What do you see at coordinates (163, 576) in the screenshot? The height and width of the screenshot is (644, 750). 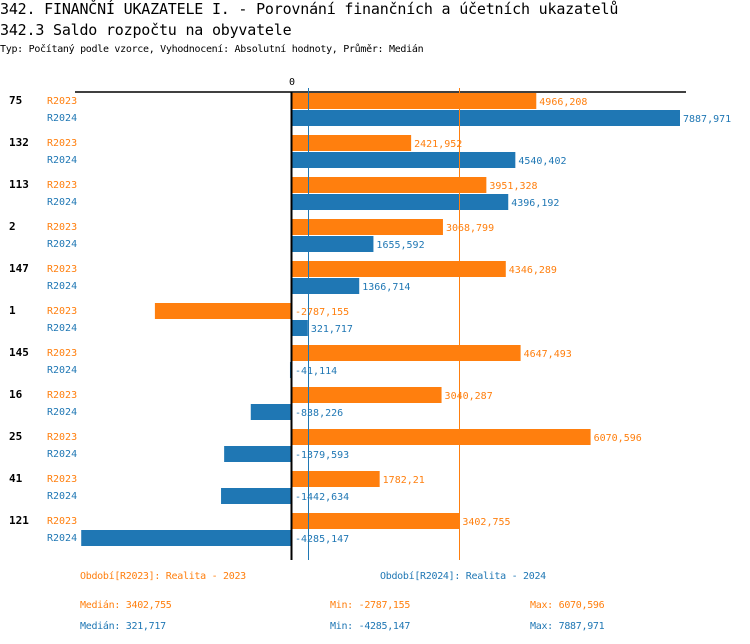 I see `legend-r2023-title: Období[R2023]: Realita - 2023` at bounding box center [163, 576].